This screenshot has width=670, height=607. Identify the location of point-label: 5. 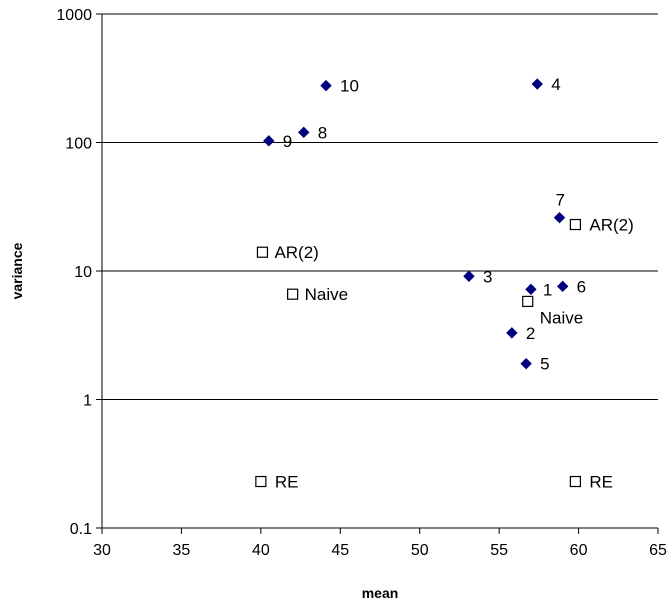
(544, 364).